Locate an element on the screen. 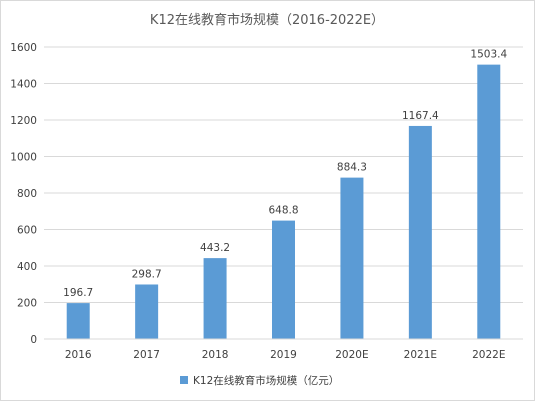  data-label: 298.7 is located at coordinates (147, 274).